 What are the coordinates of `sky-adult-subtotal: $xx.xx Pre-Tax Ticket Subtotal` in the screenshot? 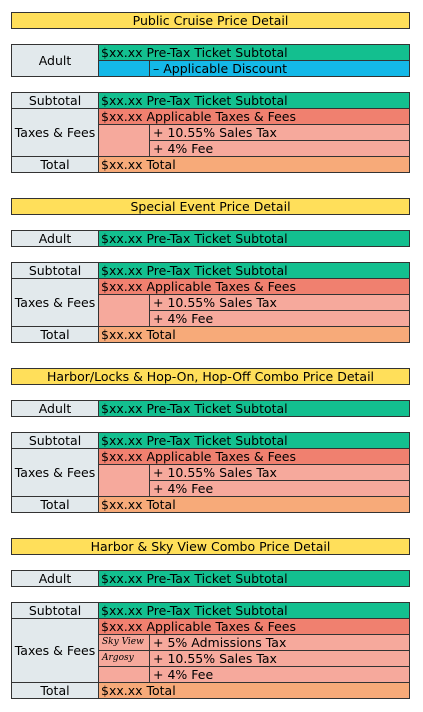 It's located at (254, 578).